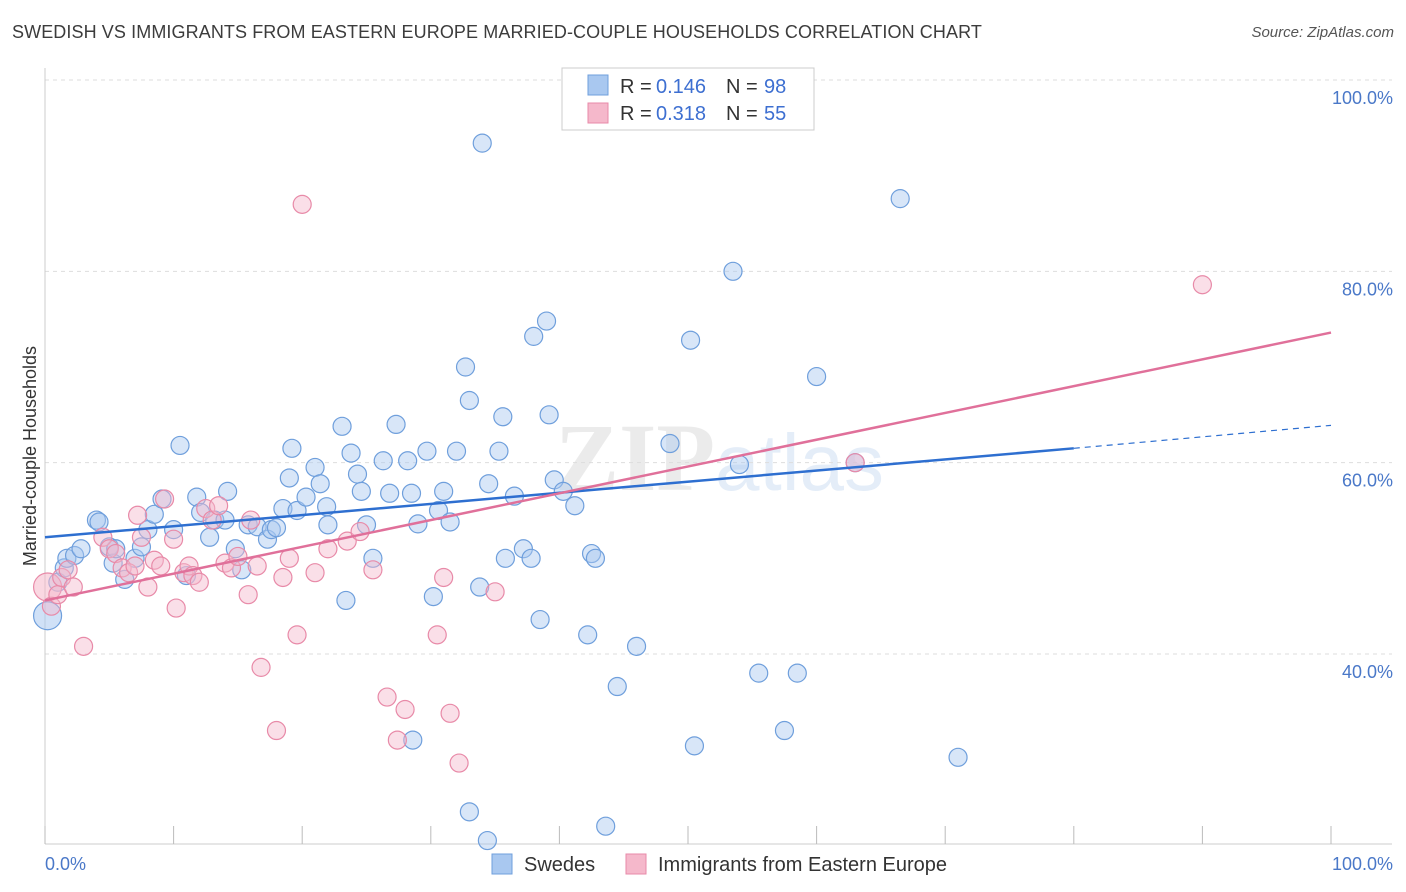 This screenshot has width=1406, height=892. Describe the element at coordinates (1362, 864) in the screenshot. I see `x-tick-label: 100.0%` at that location.